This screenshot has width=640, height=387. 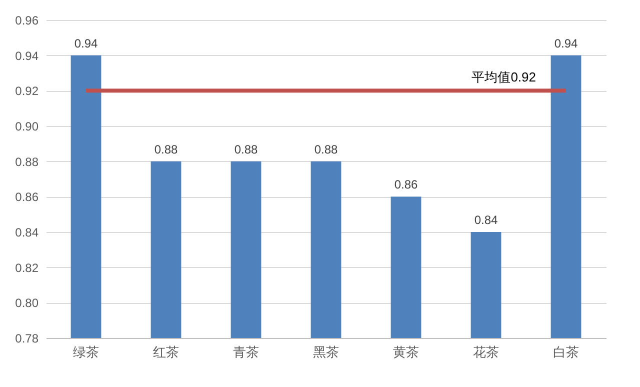 What do you see at coordinates (27, 55) in the screenshot?
I see `y-tick-label: 0.94` at bounding box center [27, 55].